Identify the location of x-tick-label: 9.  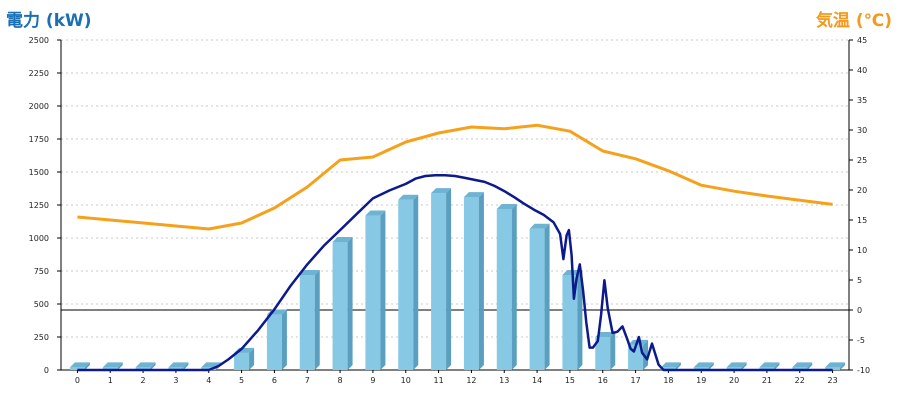
(372, 380).